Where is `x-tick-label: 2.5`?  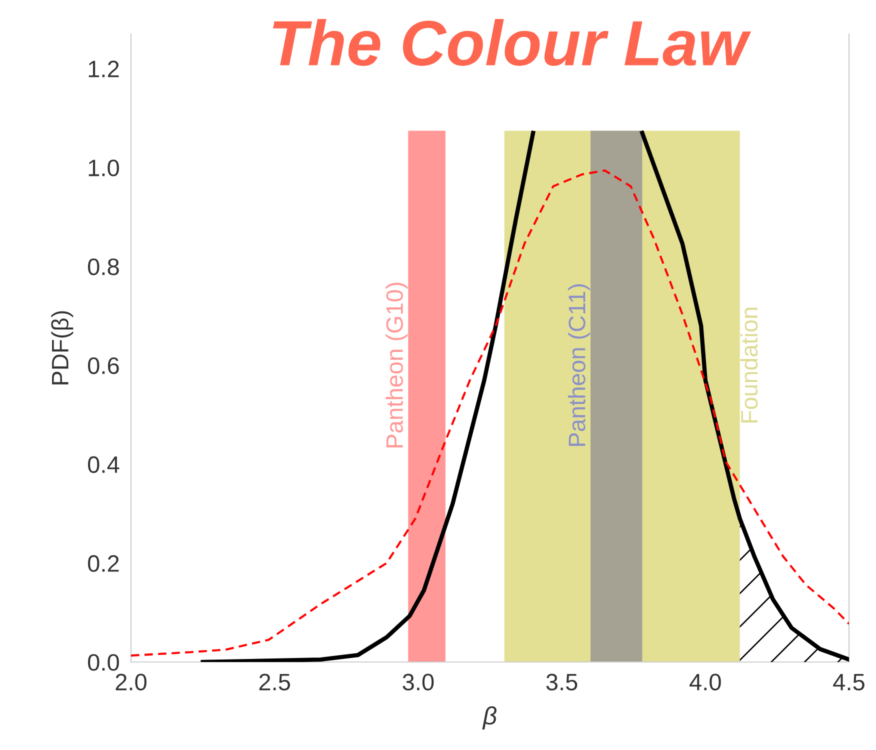 x-tick-label: 2.5 is located at coordinates (274, 682).